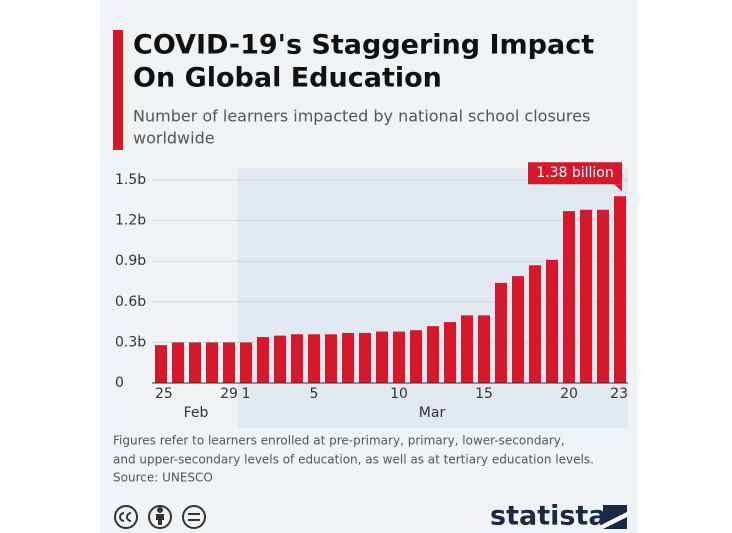  What do you see at coordinates (163, 478) in the screenshot?
I see `source: Source: UNESCO` at bounding box center [163, 478].